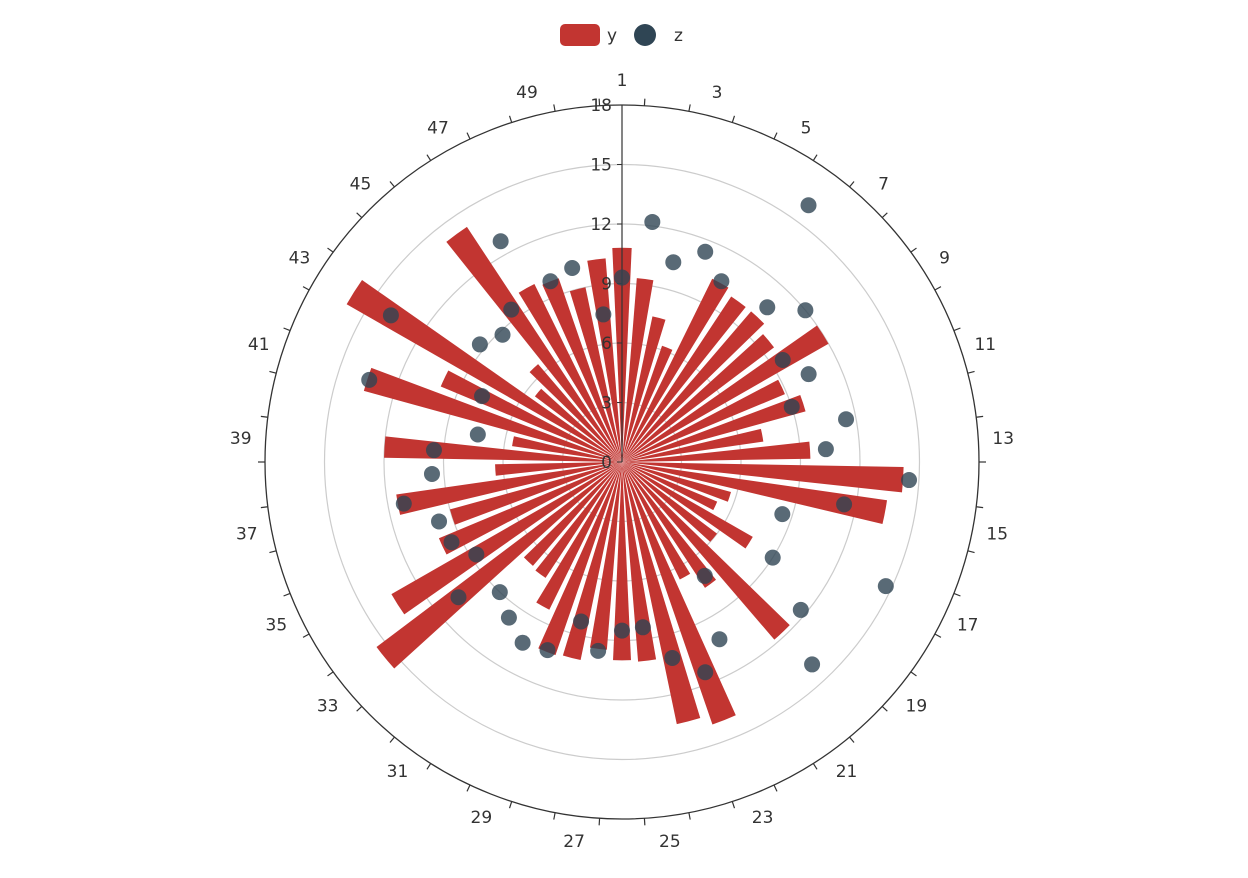 Image resolution: width=1248 pixels, height=878 pixels. What do you see at coordinates (300, 258) in the screenshot?
I see `angle-label-43: 43` at bounding box center [300, 258].